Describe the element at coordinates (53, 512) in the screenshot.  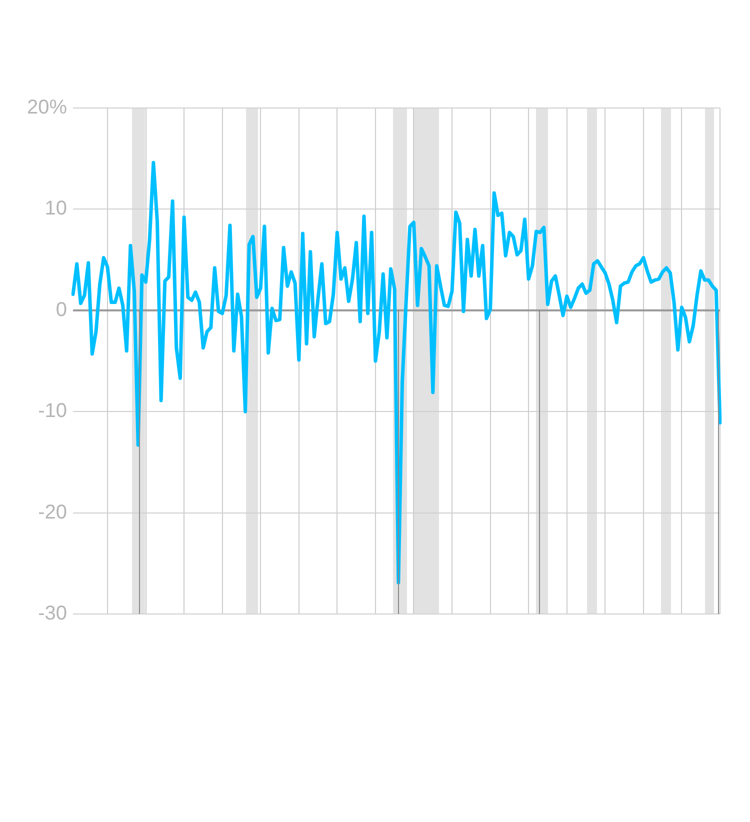
I see `y-tick-label: -20` at that location.